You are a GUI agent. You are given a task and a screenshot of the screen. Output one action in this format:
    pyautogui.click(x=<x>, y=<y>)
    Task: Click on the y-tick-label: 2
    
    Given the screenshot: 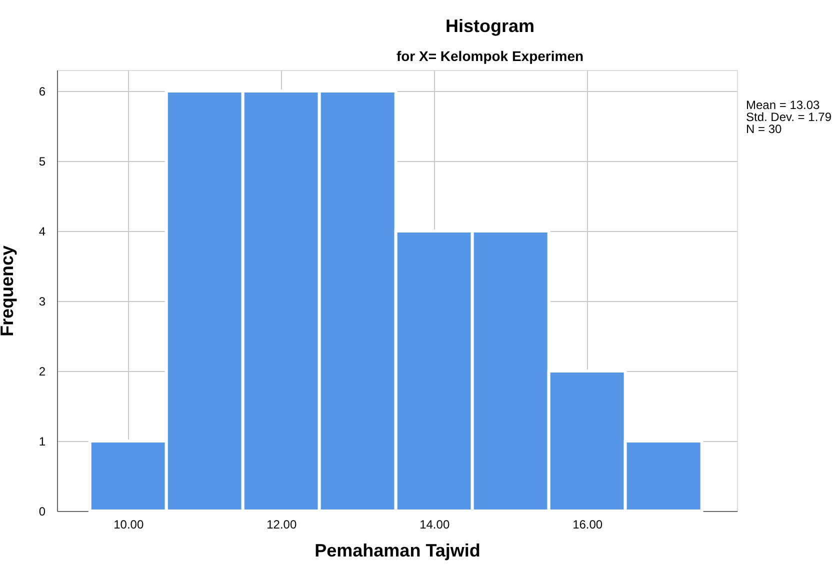 What is the action you would take?
    pyautogui.click(x=42, y=371)
    